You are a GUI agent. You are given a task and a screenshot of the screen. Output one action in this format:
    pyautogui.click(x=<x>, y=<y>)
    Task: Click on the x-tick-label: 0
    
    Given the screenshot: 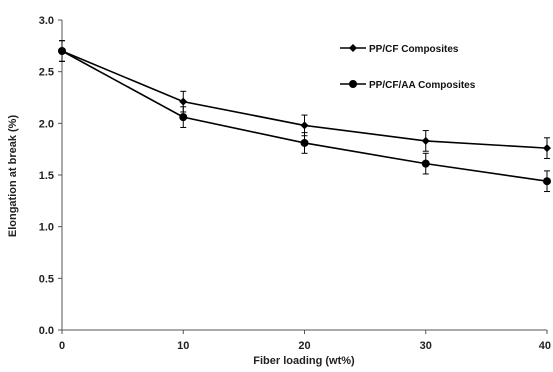 What is the action you would take?
    pyautogui.click(x=62, y=346)
    